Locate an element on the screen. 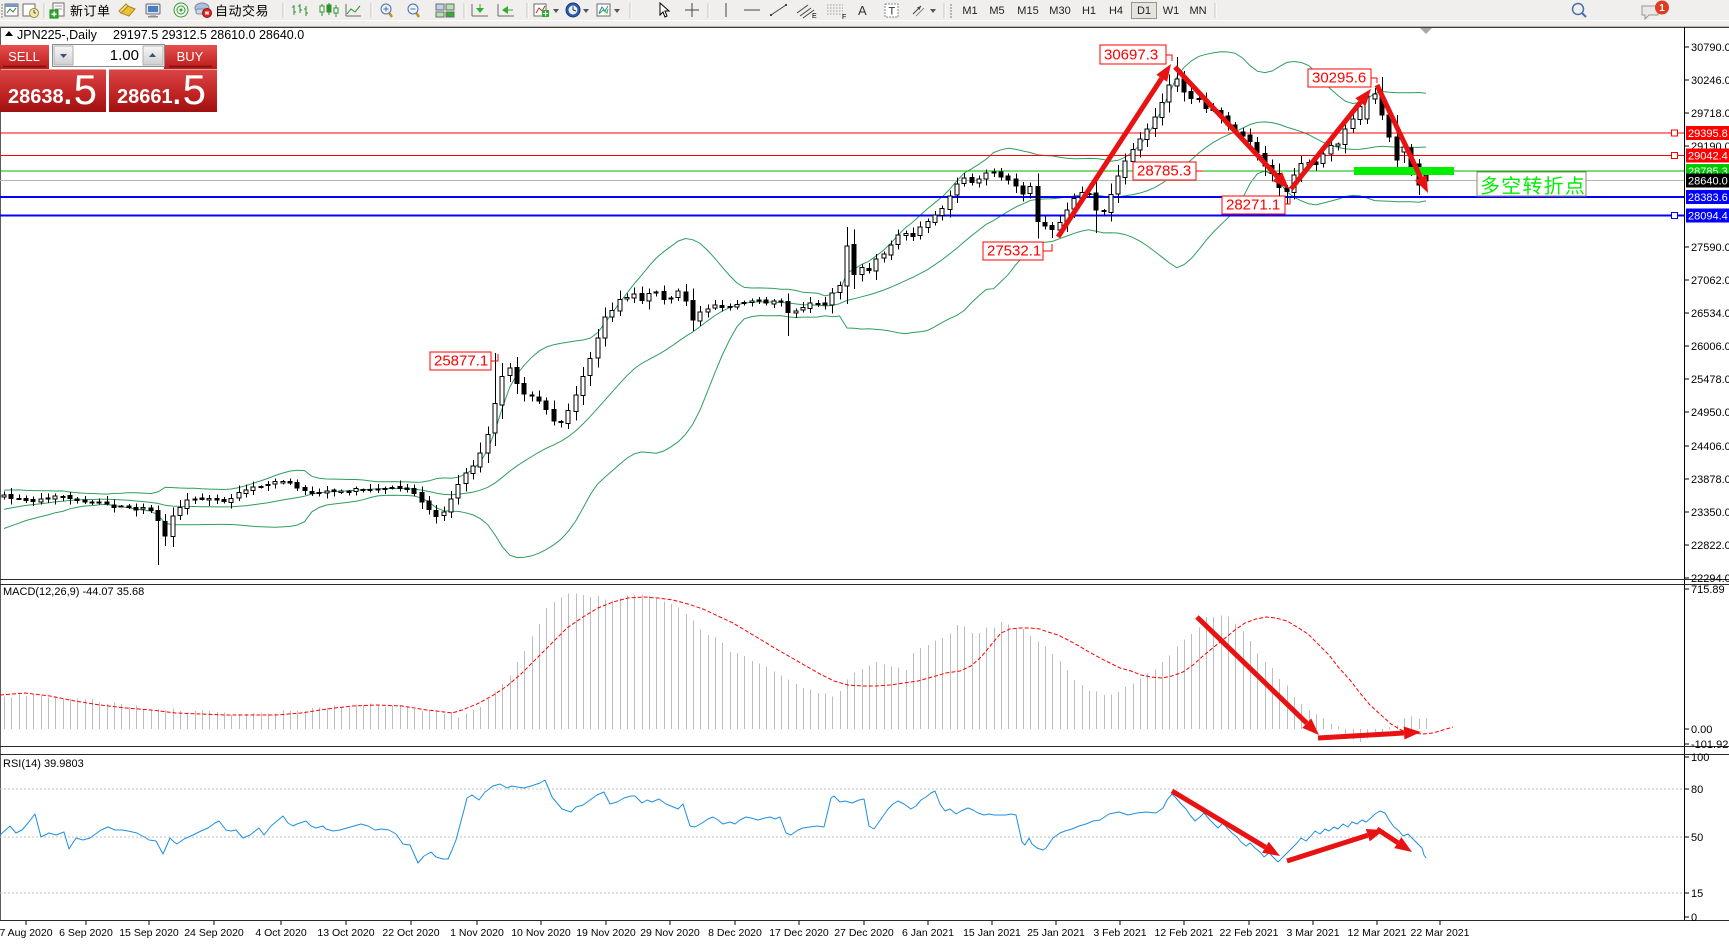 This screenshot has width=1729, height=946. svg-text: RSI(14) 39.9803 is located at coordinates (43, 764).